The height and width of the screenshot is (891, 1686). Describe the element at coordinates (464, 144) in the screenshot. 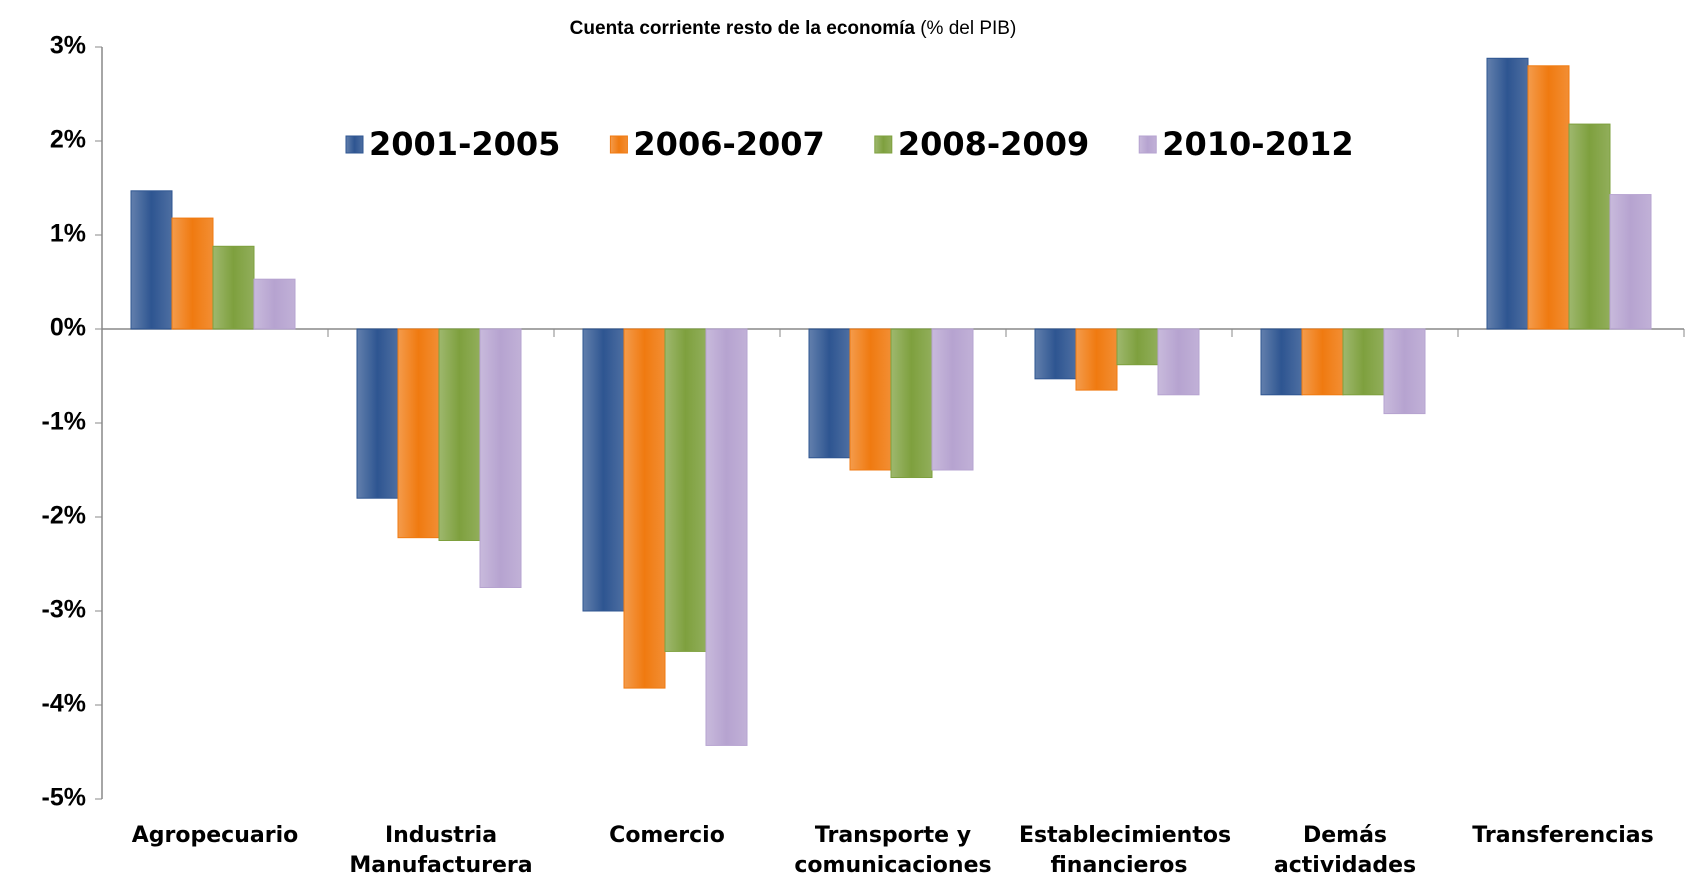

I see `legend-label: 2001-2005` at that location.